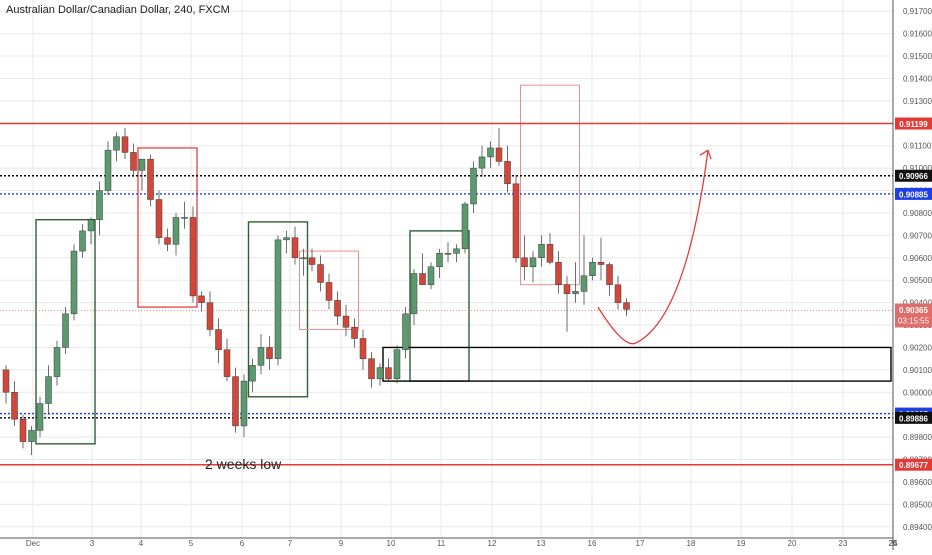 Image resolution: width=932 pixels, height=555 pixels. Describe the element at coordinates (441, 543) in the screenshot. I see `x-tick-label: 11` at that location.